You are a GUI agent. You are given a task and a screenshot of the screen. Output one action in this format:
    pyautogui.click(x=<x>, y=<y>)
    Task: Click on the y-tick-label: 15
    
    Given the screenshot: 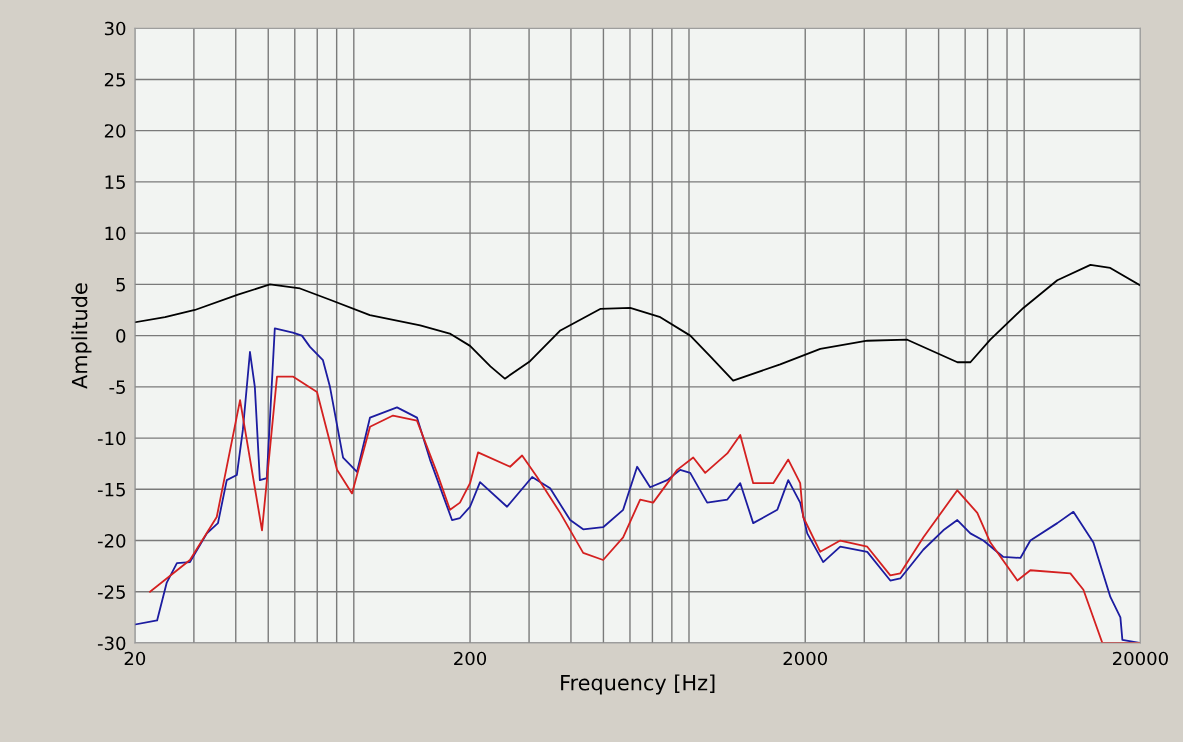 What is the action you would take?
    pyautogui.click(x=115, y=182)
    